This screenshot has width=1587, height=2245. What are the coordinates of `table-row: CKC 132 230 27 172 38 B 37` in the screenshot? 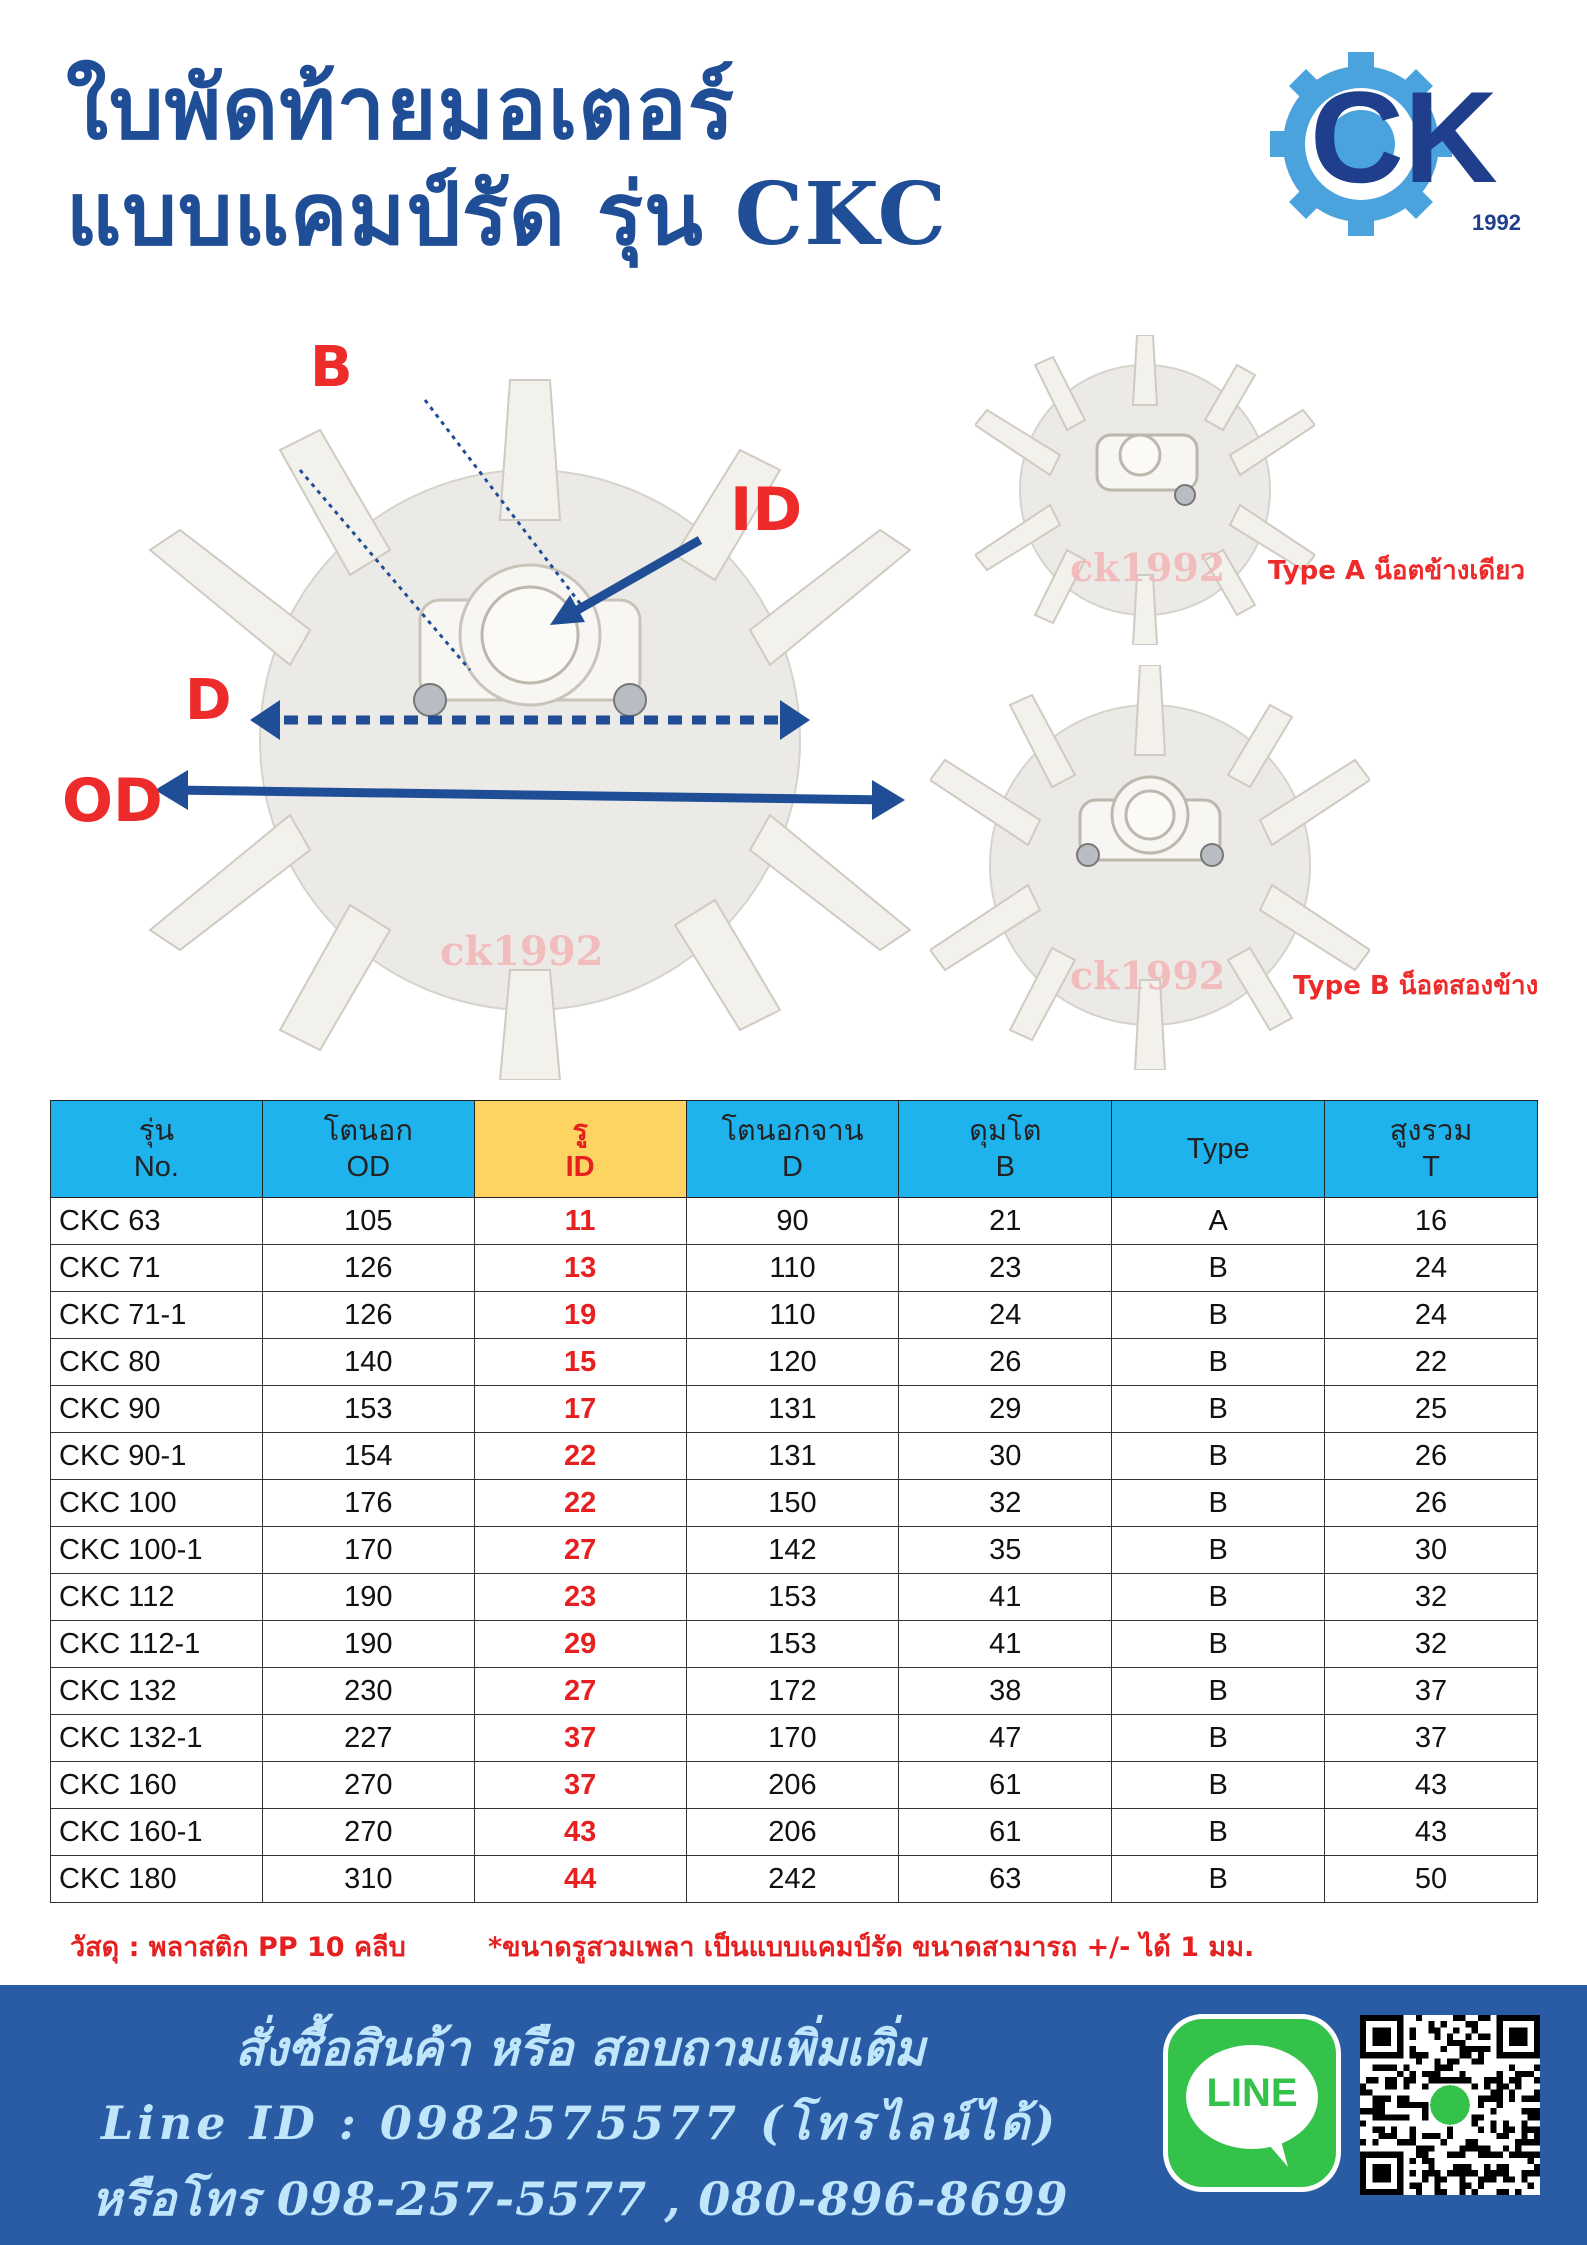 It's located at (794, 1691).